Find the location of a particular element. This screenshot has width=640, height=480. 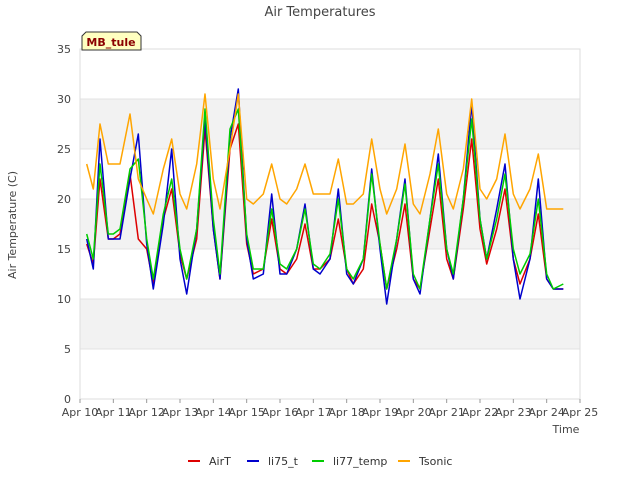

legend: AirT li75_t li77_temp Tsonic is located at coordinates (320, 461).